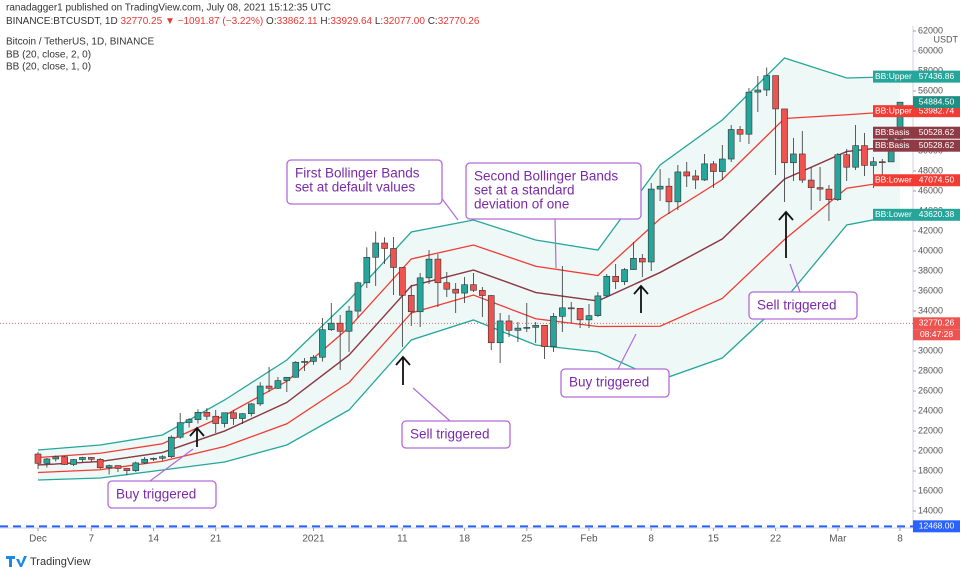  What do you see at coordinates (930, 250) in the screenshot?
I see `y-tick-label: 40000` at bounding box center [930, 250].